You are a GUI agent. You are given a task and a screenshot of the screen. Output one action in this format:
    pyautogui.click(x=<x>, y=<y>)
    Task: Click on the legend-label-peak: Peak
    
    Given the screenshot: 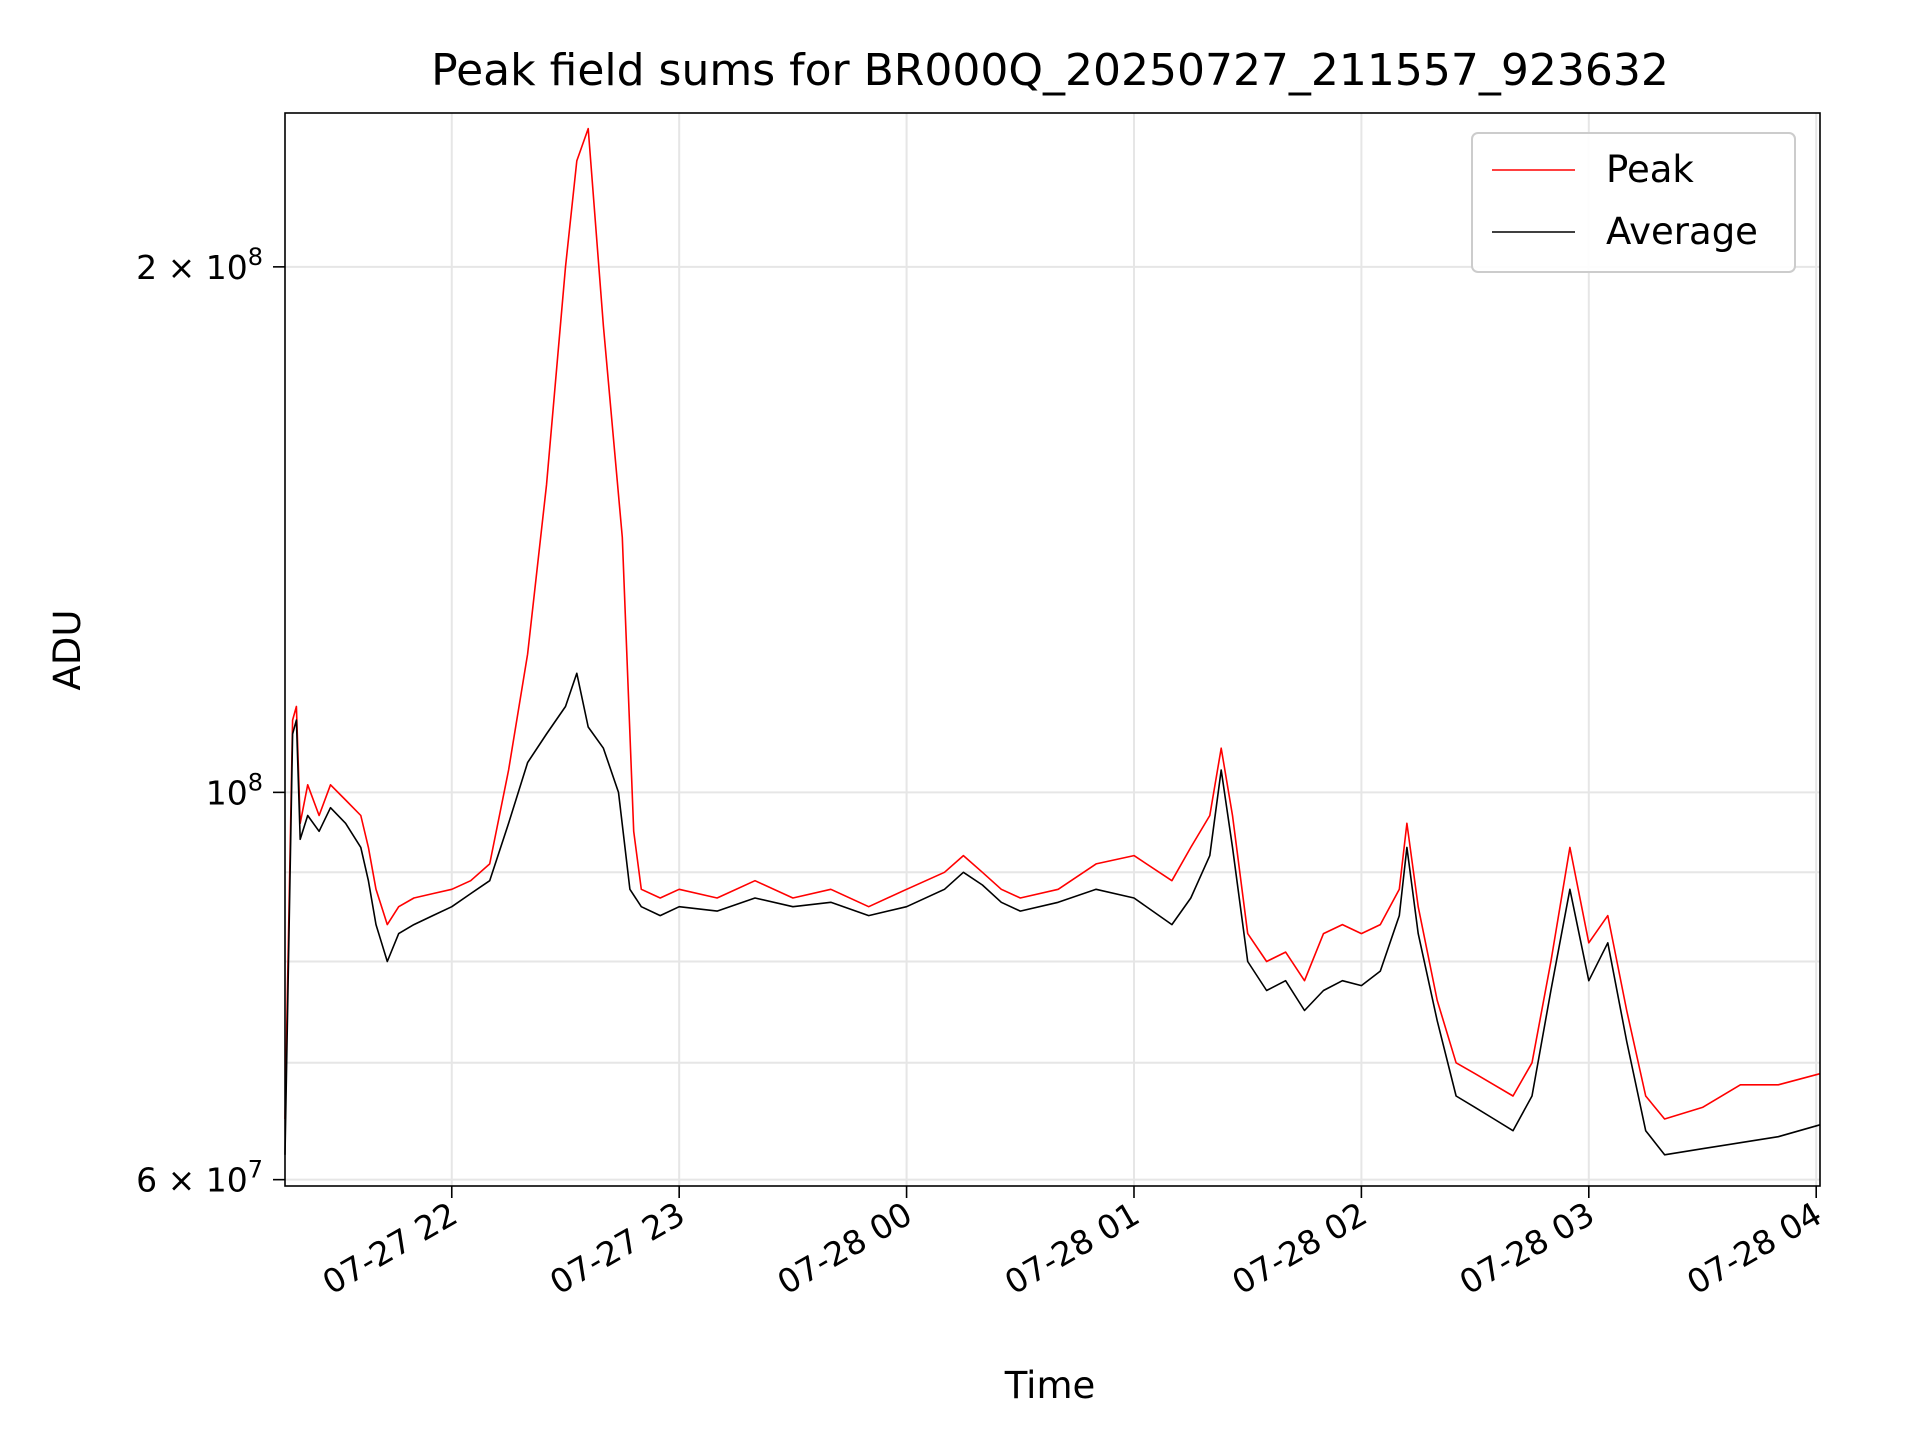 What is the action you would take?
    pyautogui.click(x=1650, y=169)
    